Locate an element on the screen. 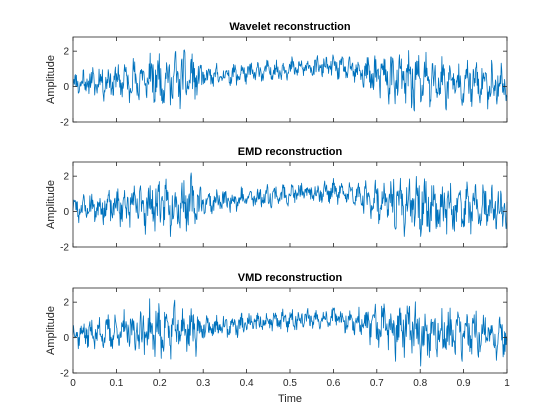 The height and width of the screenshot is (420, 560). x-tick-label: 0.9 is located at coordinates (464, 383).